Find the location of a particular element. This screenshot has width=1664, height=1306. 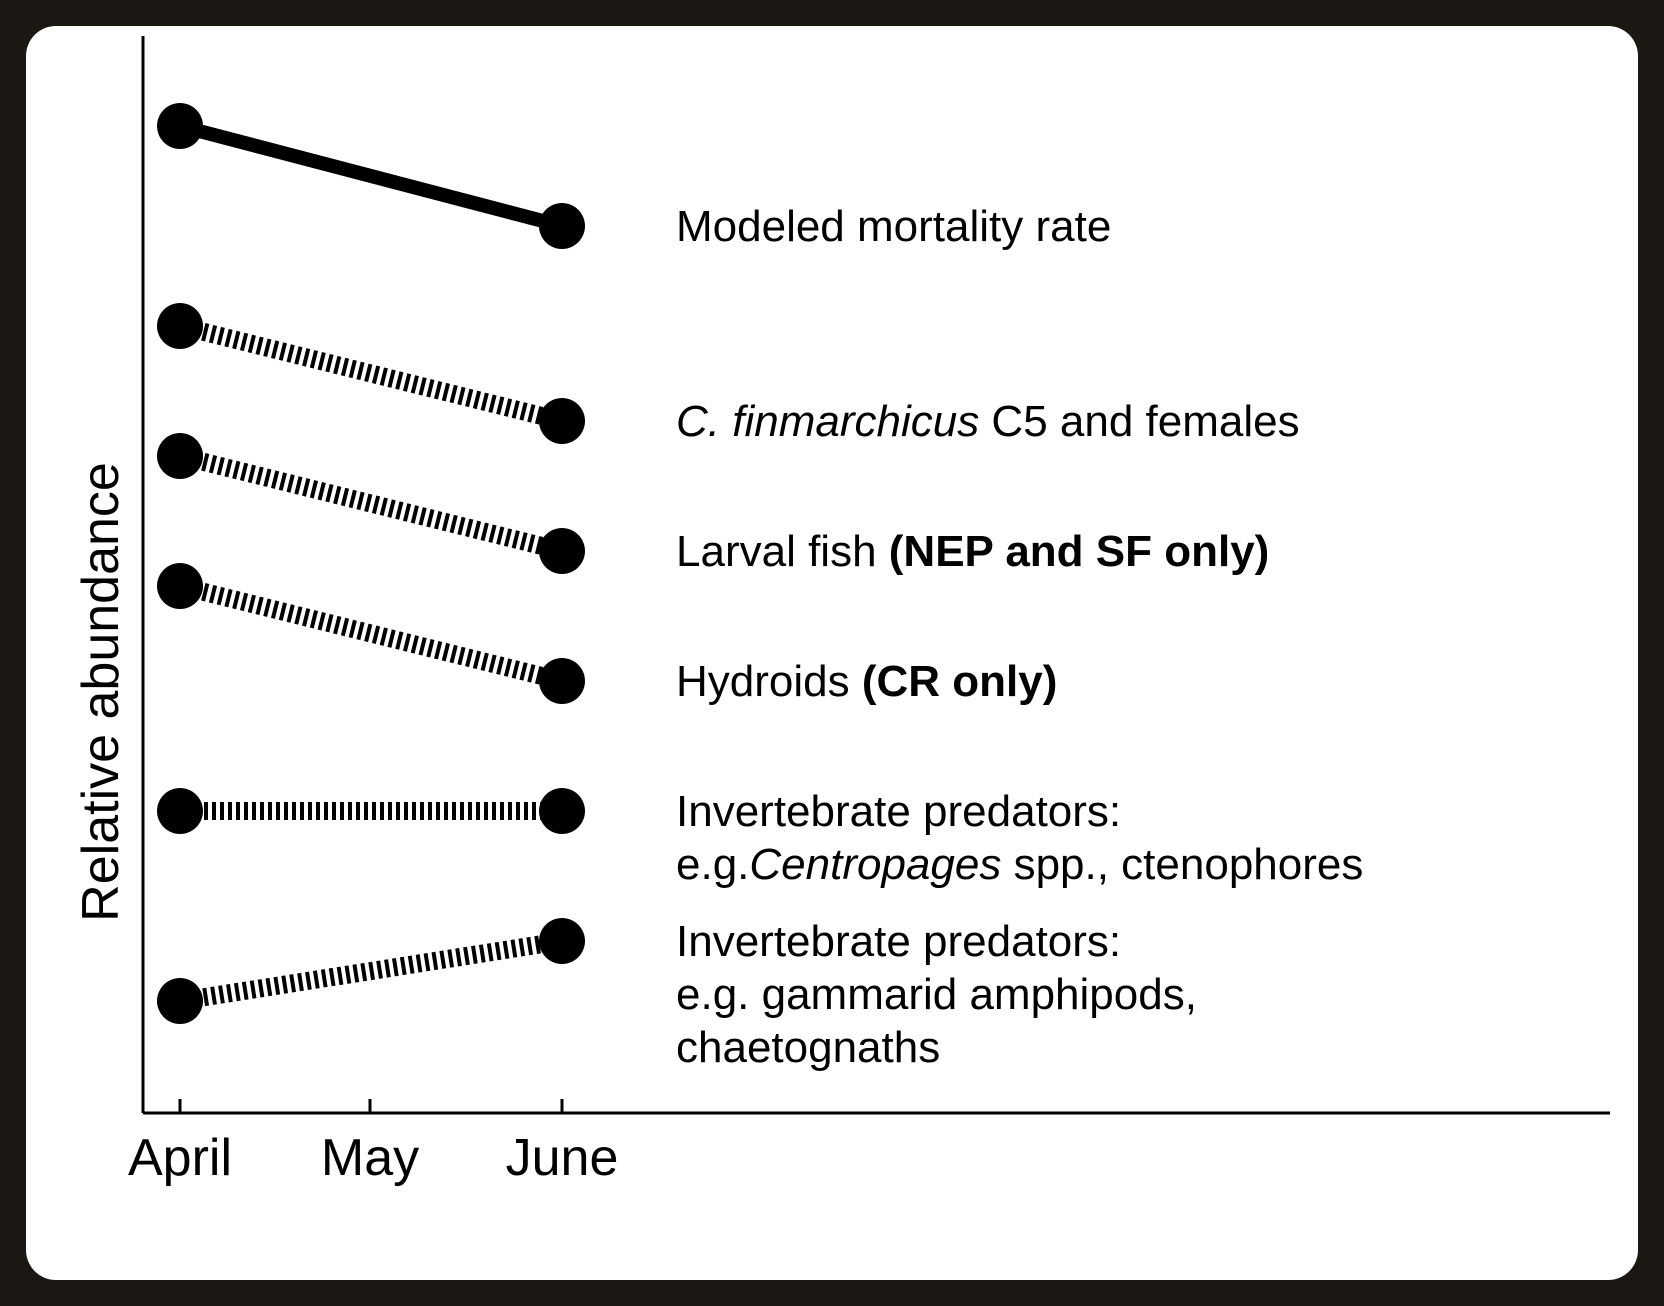

series-label-6-segment: Invertebrate predators: is located at coordinates (898, 941).